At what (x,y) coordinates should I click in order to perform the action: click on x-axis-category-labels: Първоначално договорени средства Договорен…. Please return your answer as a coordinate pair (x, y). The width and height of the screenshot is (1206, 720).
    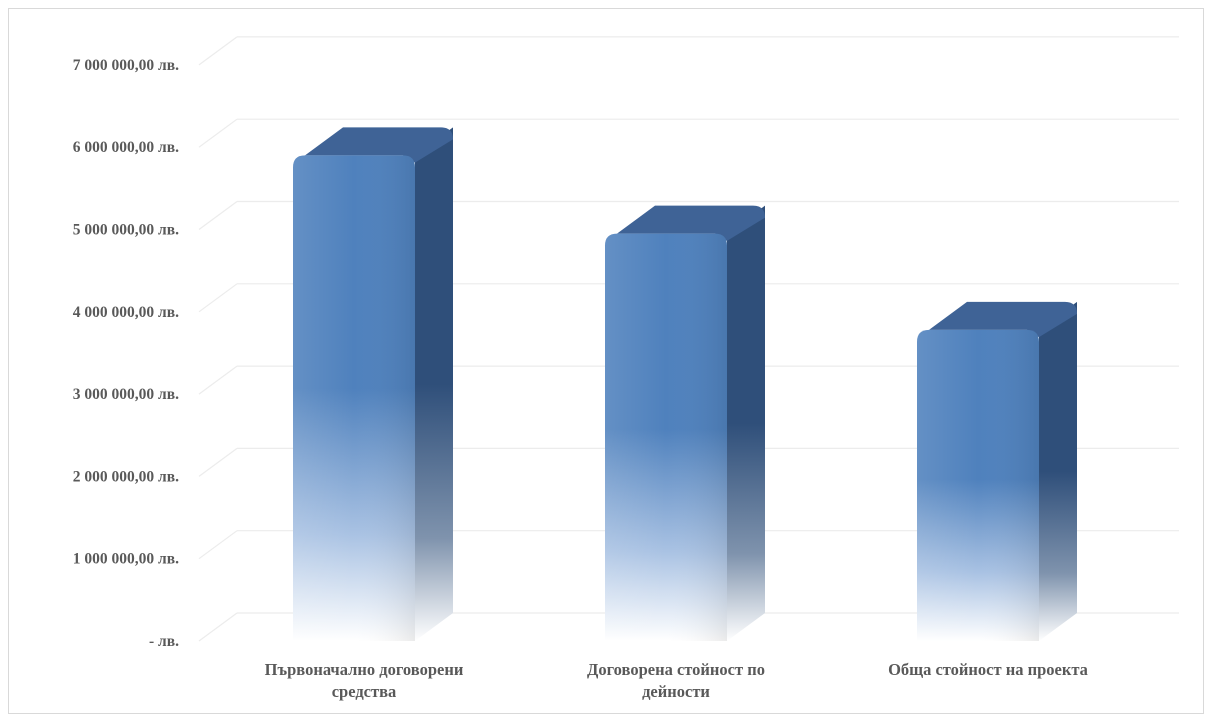
    Looking at the image, I should click on (676, 680).